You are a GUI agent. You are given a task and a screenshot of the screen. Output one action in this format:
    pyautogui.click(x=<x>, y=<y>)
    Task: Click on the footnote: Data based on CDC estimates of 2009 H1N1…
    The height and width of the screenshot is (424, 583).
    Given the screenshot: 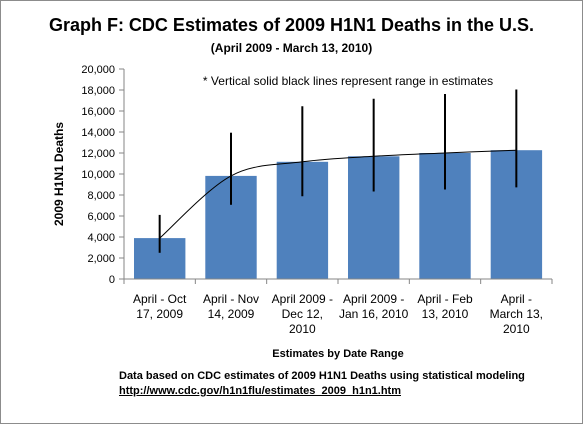 What is the action you would take?
    pyautogui.click(x=334, y=384)
    